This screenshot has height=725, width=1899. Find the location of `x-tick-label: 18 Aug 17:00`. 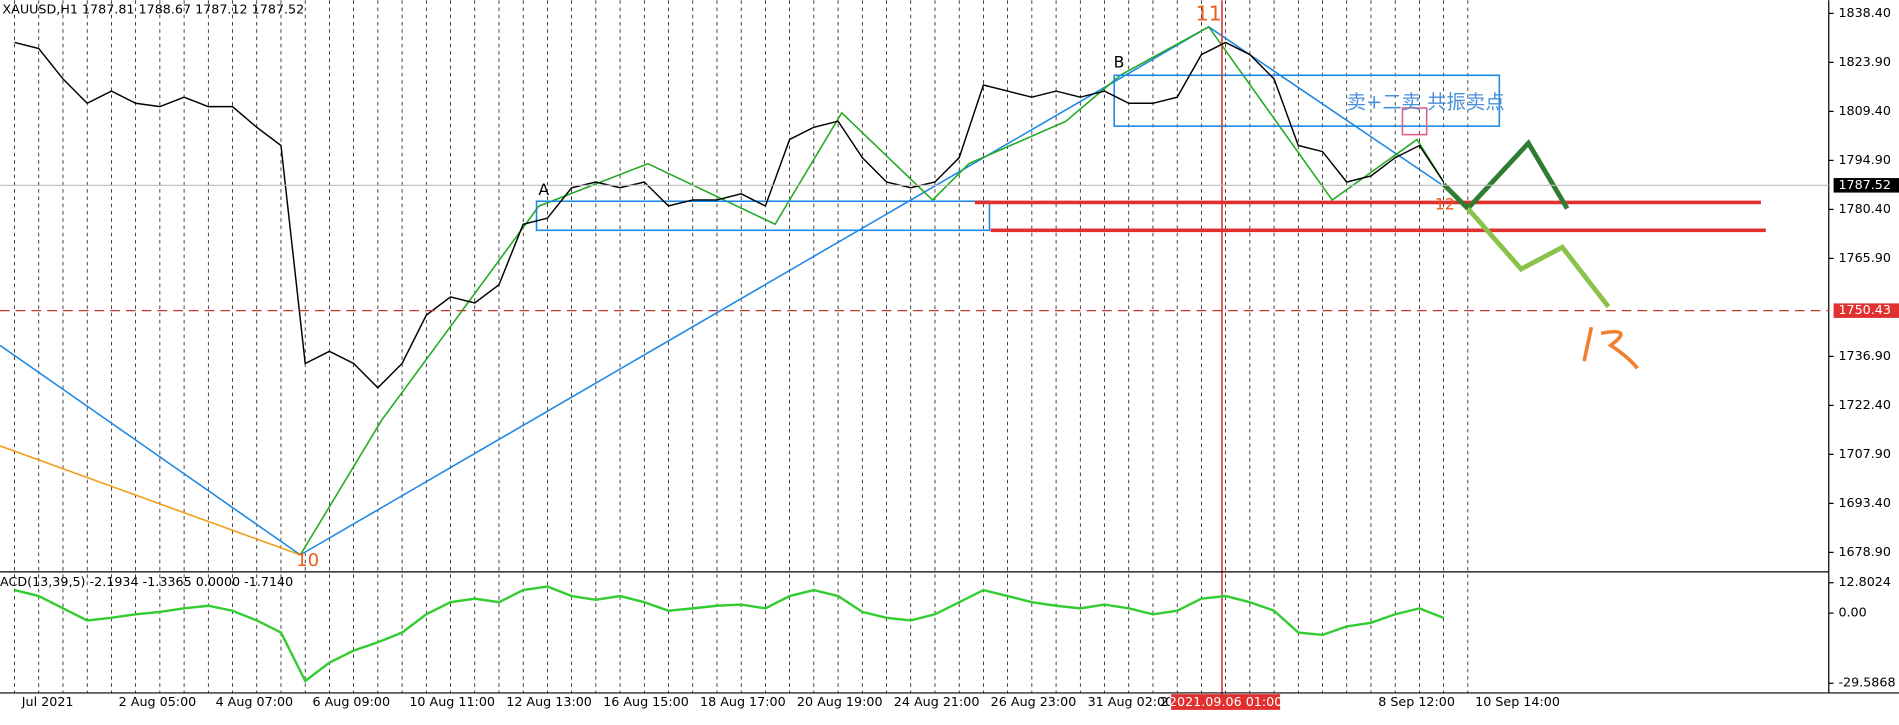

x-tick-label: 18 Aug 17:00 is located at coordinates (743, 701).